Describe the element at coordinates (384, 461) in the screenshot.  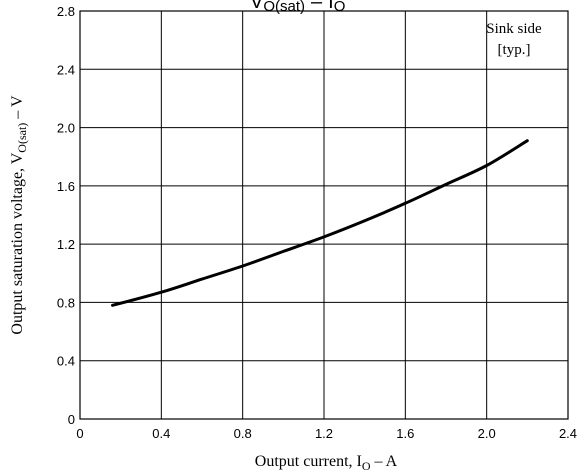
I see `x-axis-label-suffix: – A` at that location.